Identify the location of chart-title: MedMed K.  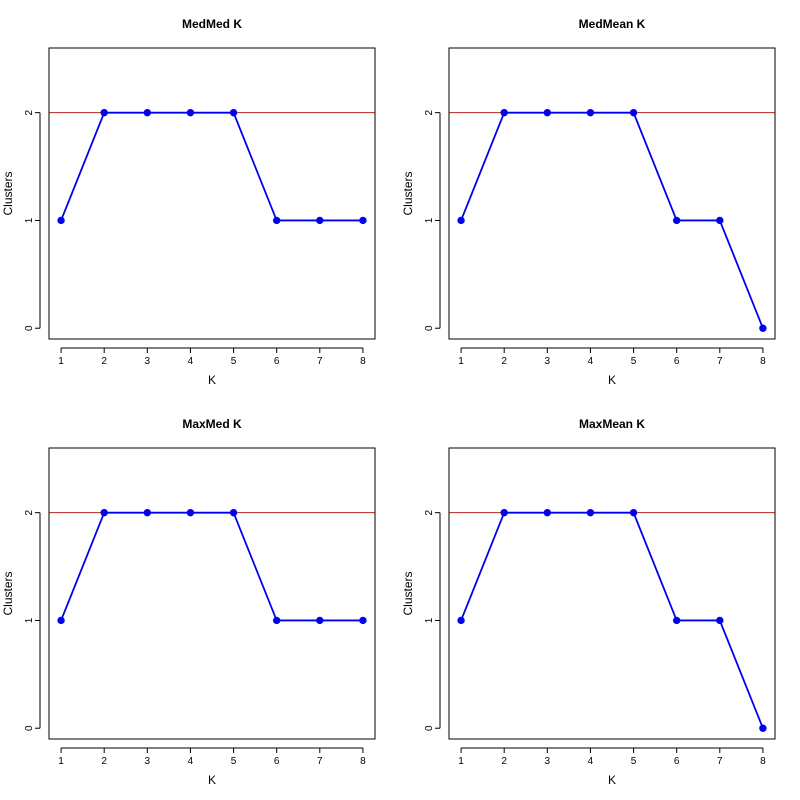
(212, 24).